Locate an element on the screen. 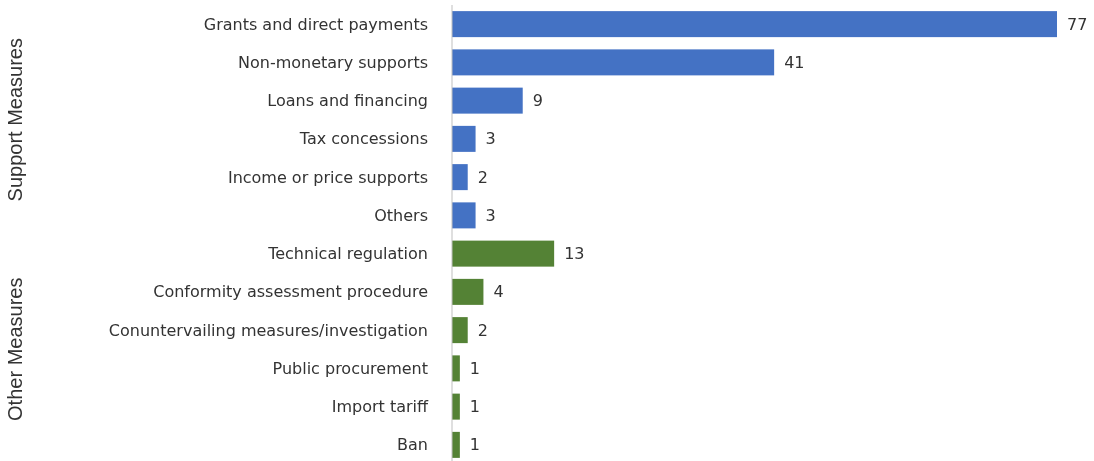 The image size is (1094, 461). y-tick-label: Income or price supports is located at coordinates (327, 177).